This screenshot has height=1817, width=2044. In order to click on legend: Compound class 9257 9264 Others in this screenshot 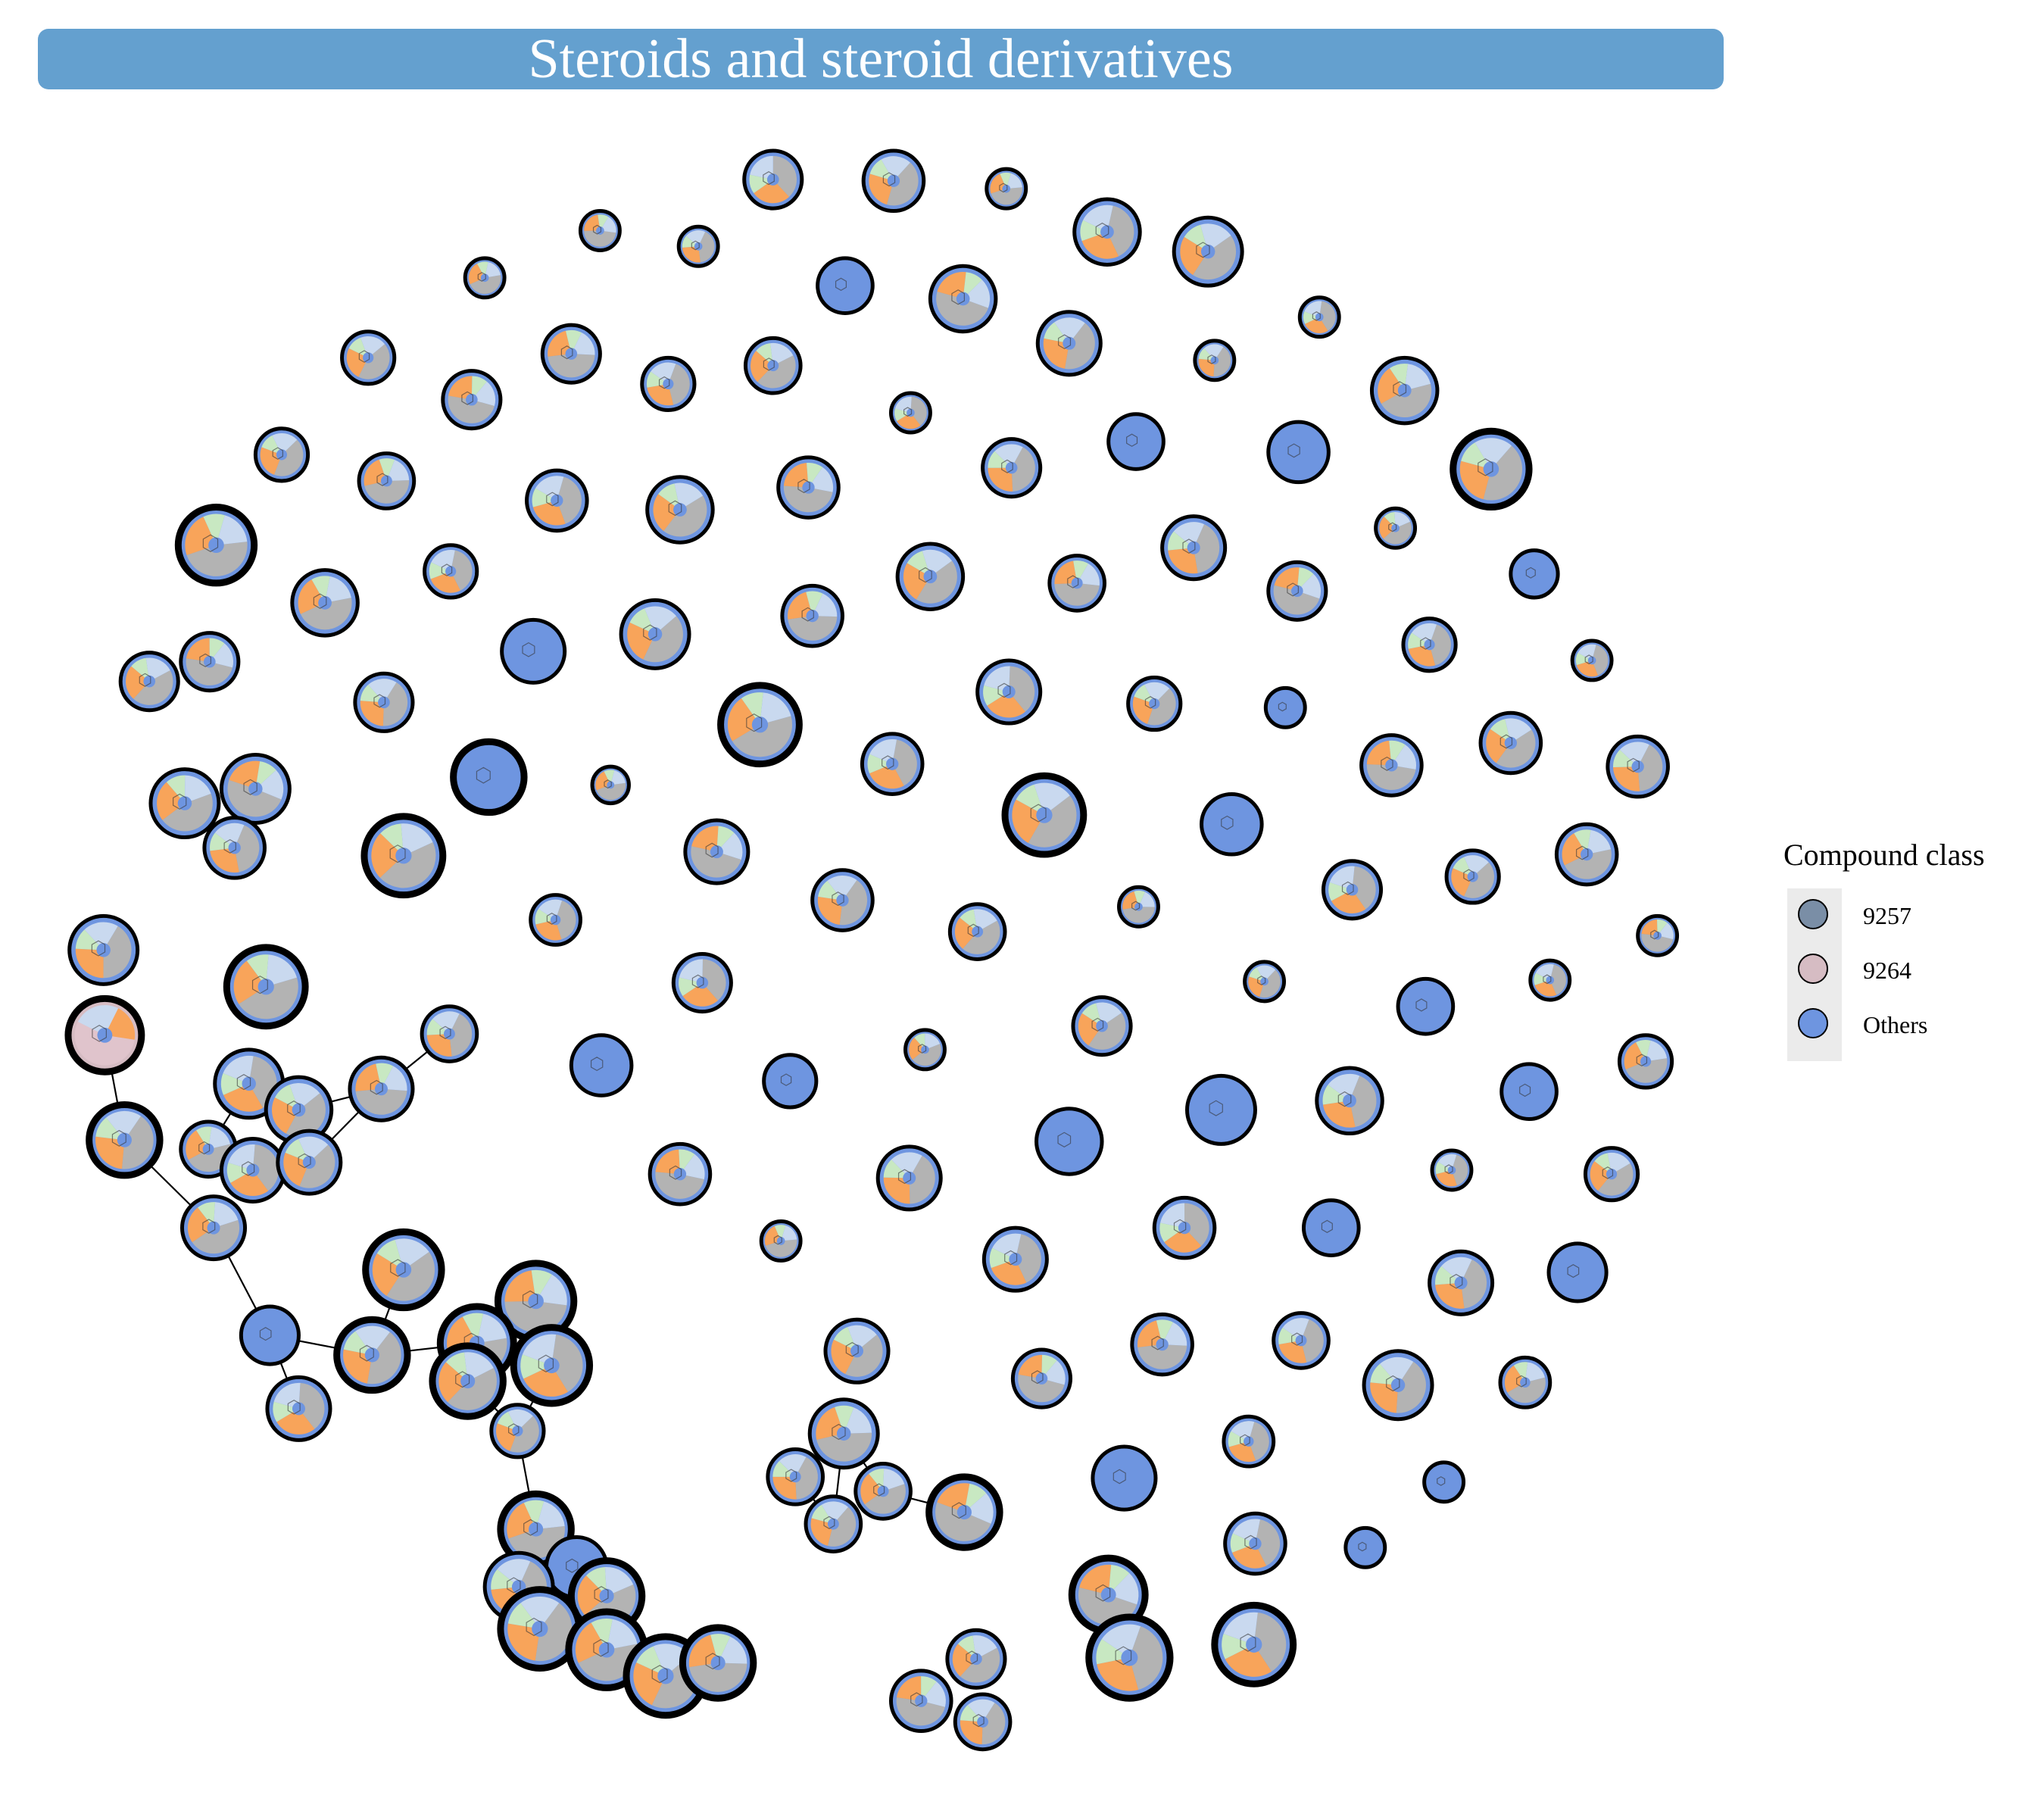, I will do `click(1908, 949)`.